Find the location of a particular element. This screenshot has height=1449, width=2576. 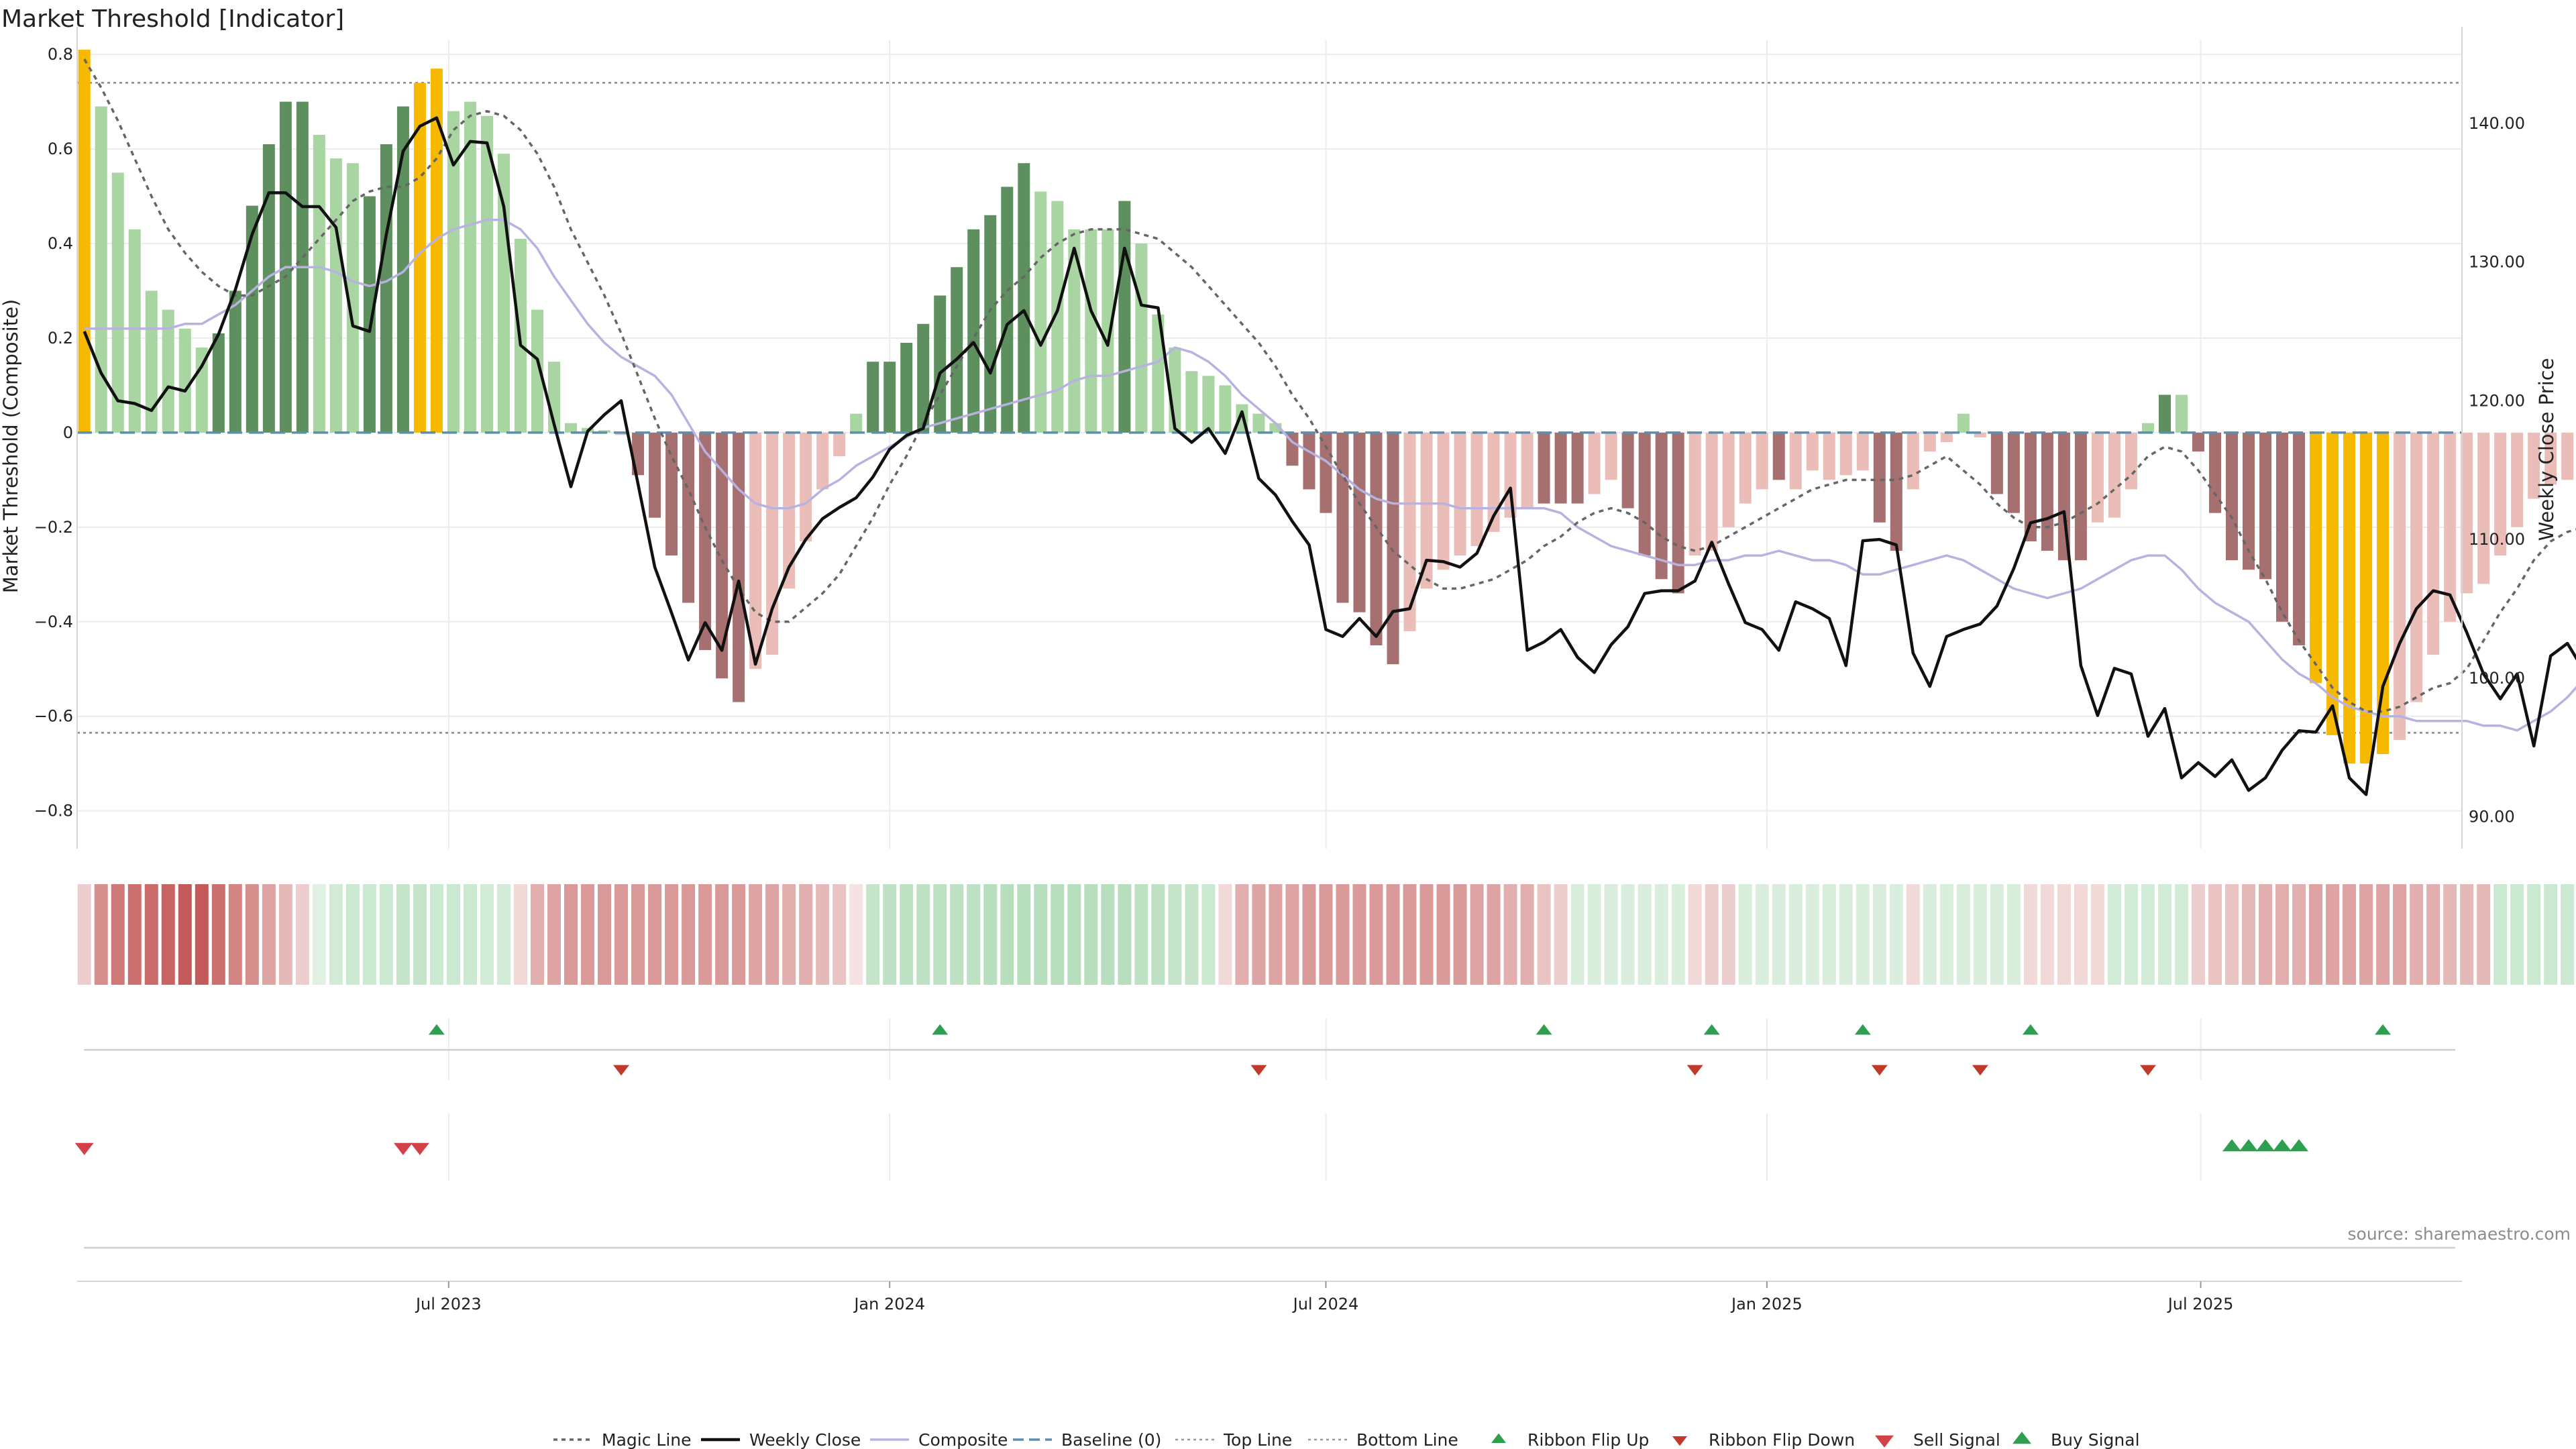

right-tick-label: 90.00 is located at coordinates (2492, 816).